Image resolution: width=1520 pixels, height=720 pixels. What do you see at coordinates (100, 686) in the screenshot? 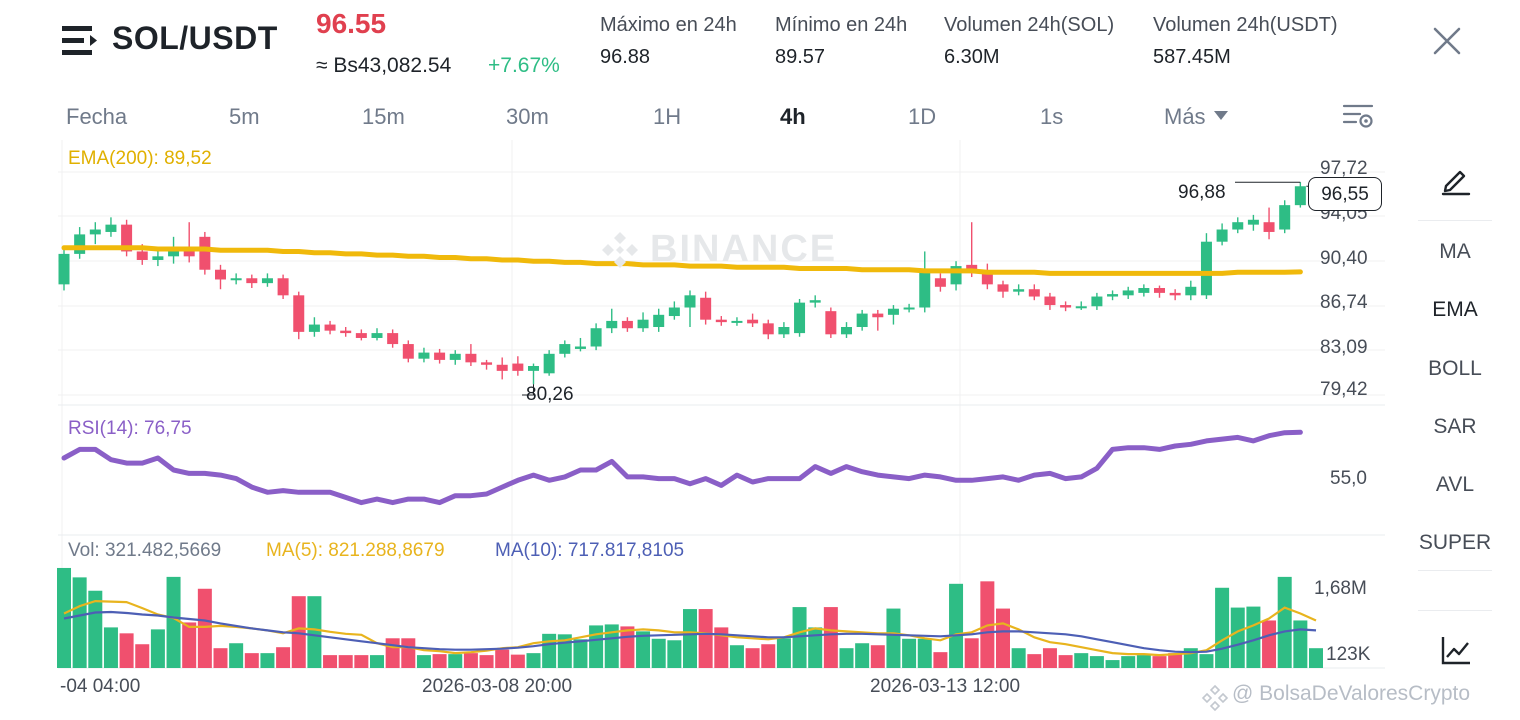
I see `x-tick: -04 04:00` at bounding box center [100, 686].